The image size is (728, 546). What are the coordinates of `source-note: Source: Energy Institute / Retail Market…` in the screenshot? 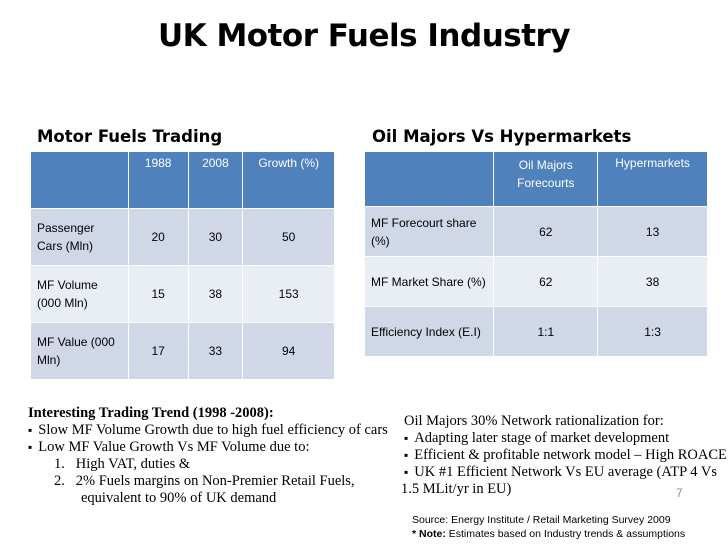 It's located at (569, 527).